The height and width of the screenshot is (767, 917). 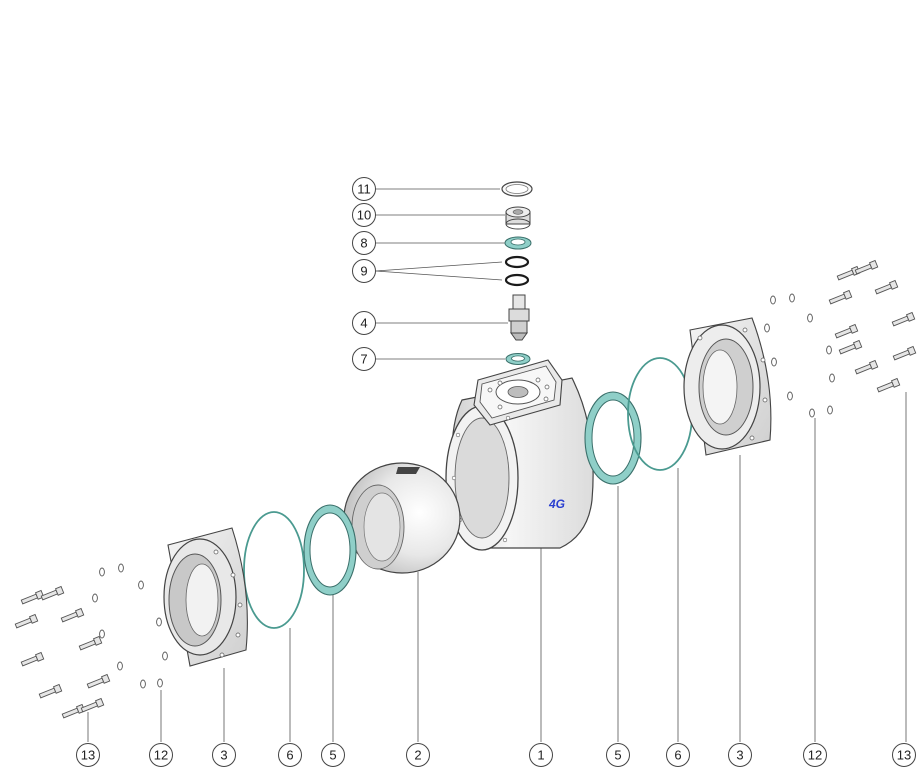 What do you see at coordinates (872, 326) in the screenshot?
I see `part-13-bolts-right` at bounding box center [872, 326].